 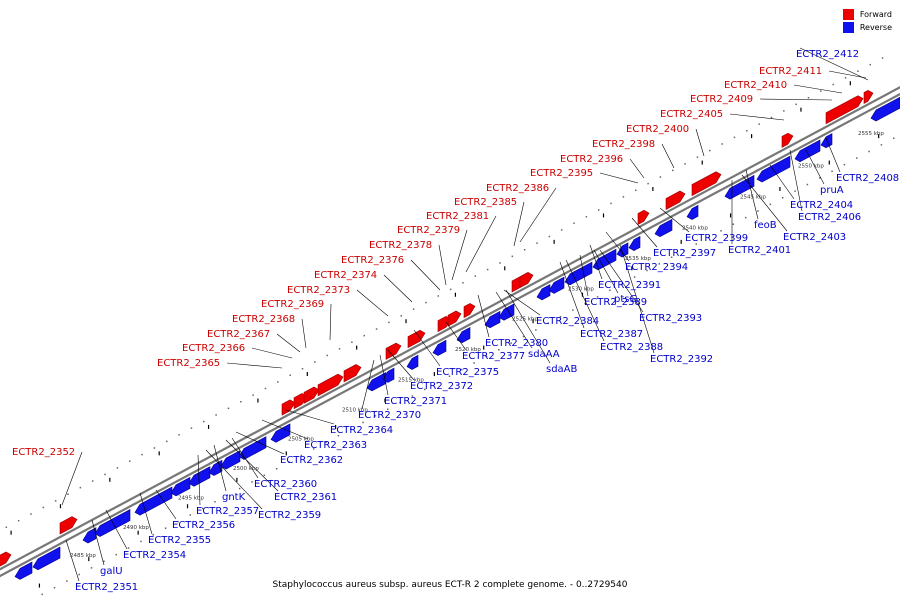 I want to click on reverse-gene-label: ptsG, so click(x=625, y=299).